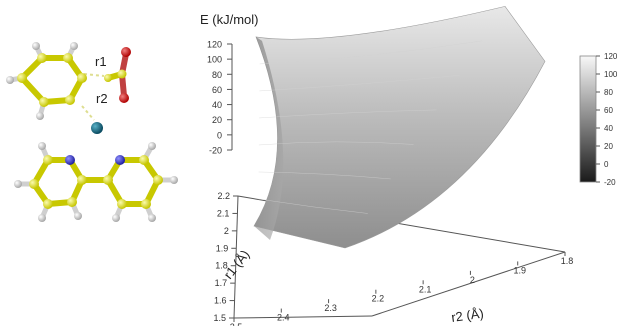 The height and width of the screenshot is (326, 620). What do you see at coordinates (215, 151) in the screenshot?
I see `z-tick-label: -20` at bounding box center [215, 151].